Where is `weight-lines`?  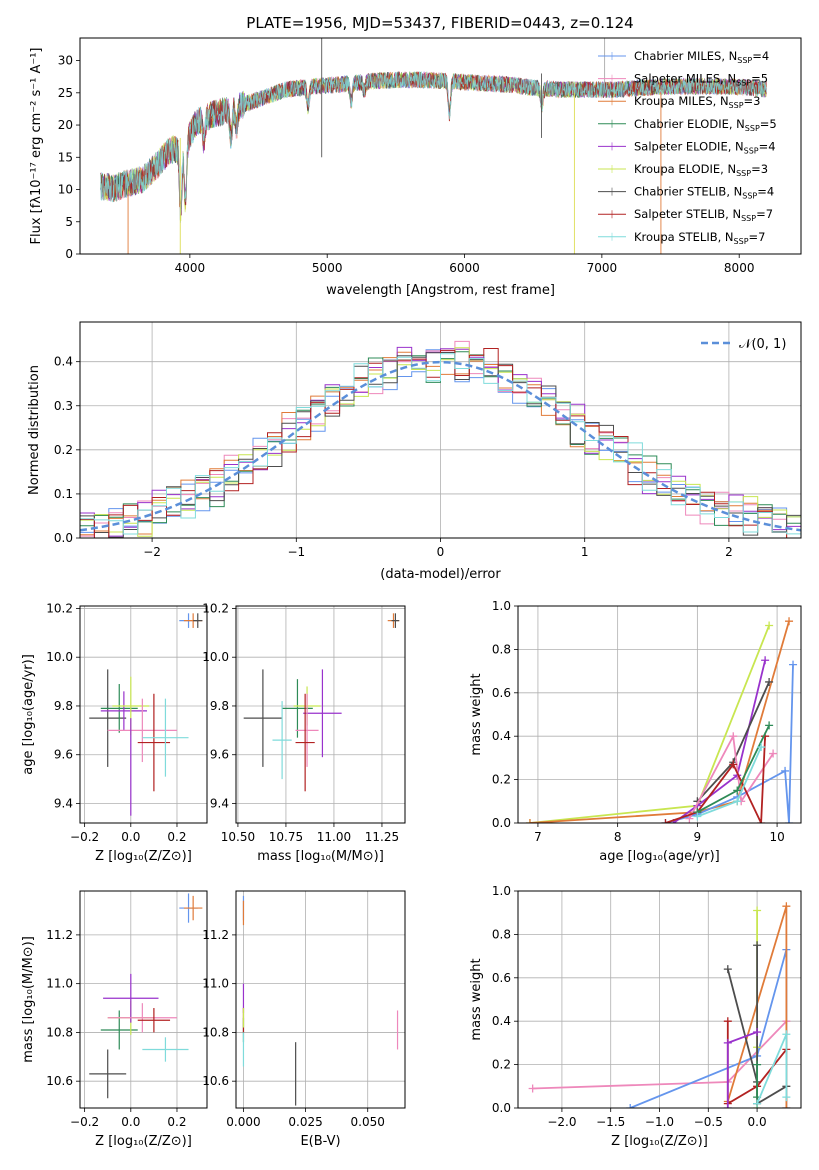
weight-lines is located at coordinates (661, 720).